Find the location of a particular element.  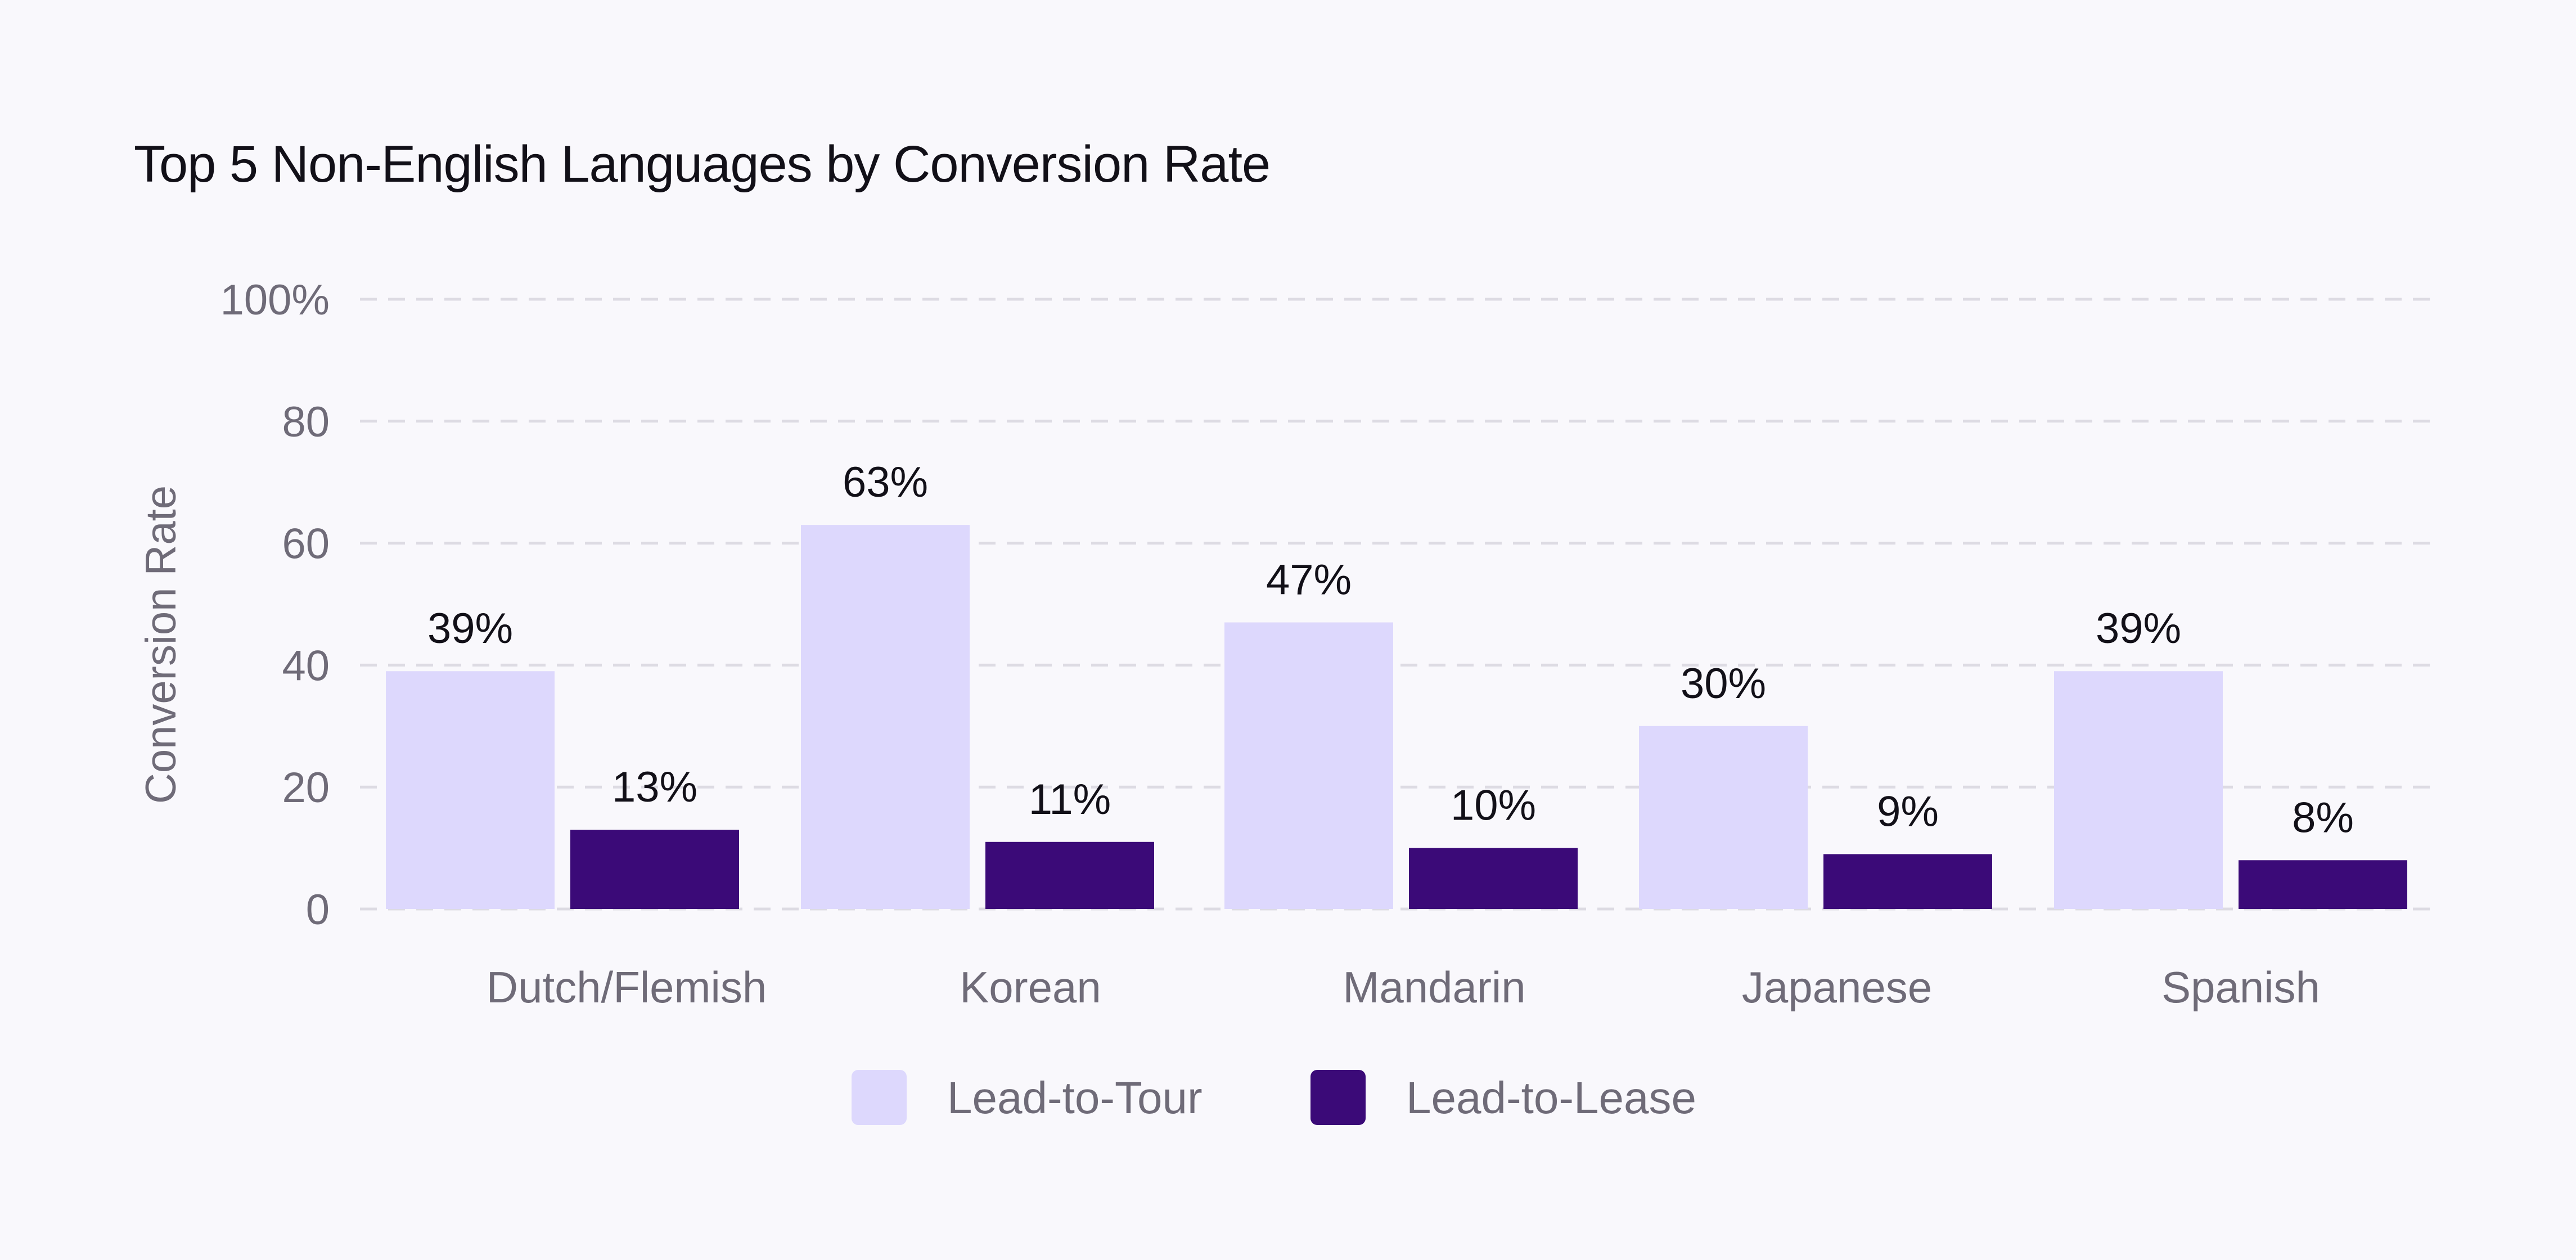

x-category-label: Mandarin is located at coordinates (1434, 987).